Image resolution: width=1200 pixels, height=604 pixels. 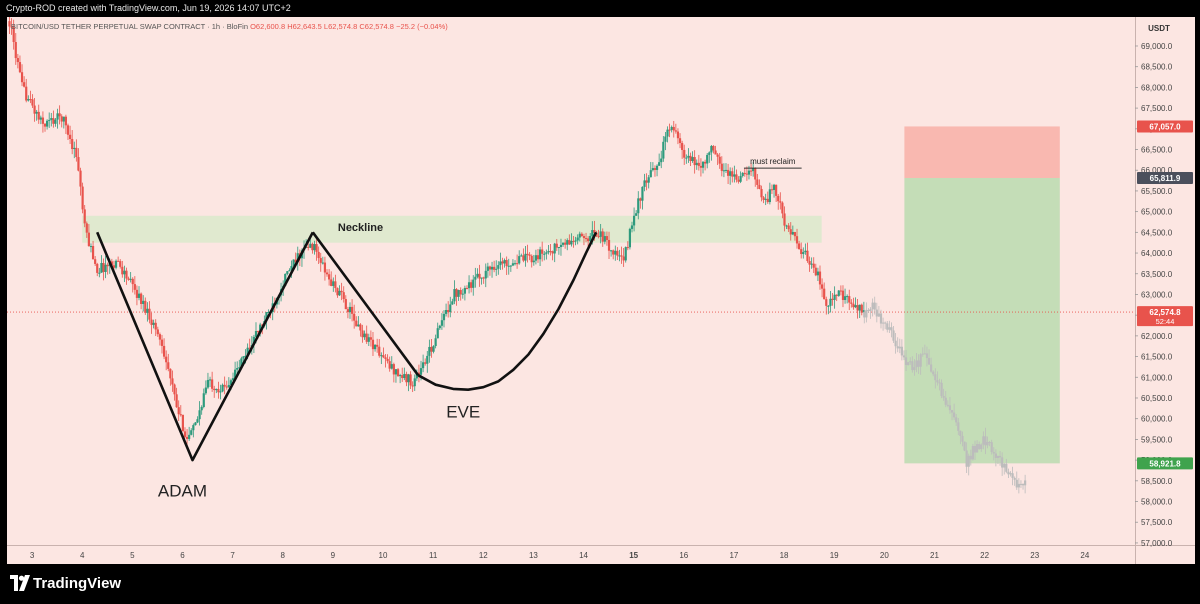 What do you see at coordinates (283, 555) in the screenshot?
I see `x-tick-label: 8` at bounding box center [283, 555].